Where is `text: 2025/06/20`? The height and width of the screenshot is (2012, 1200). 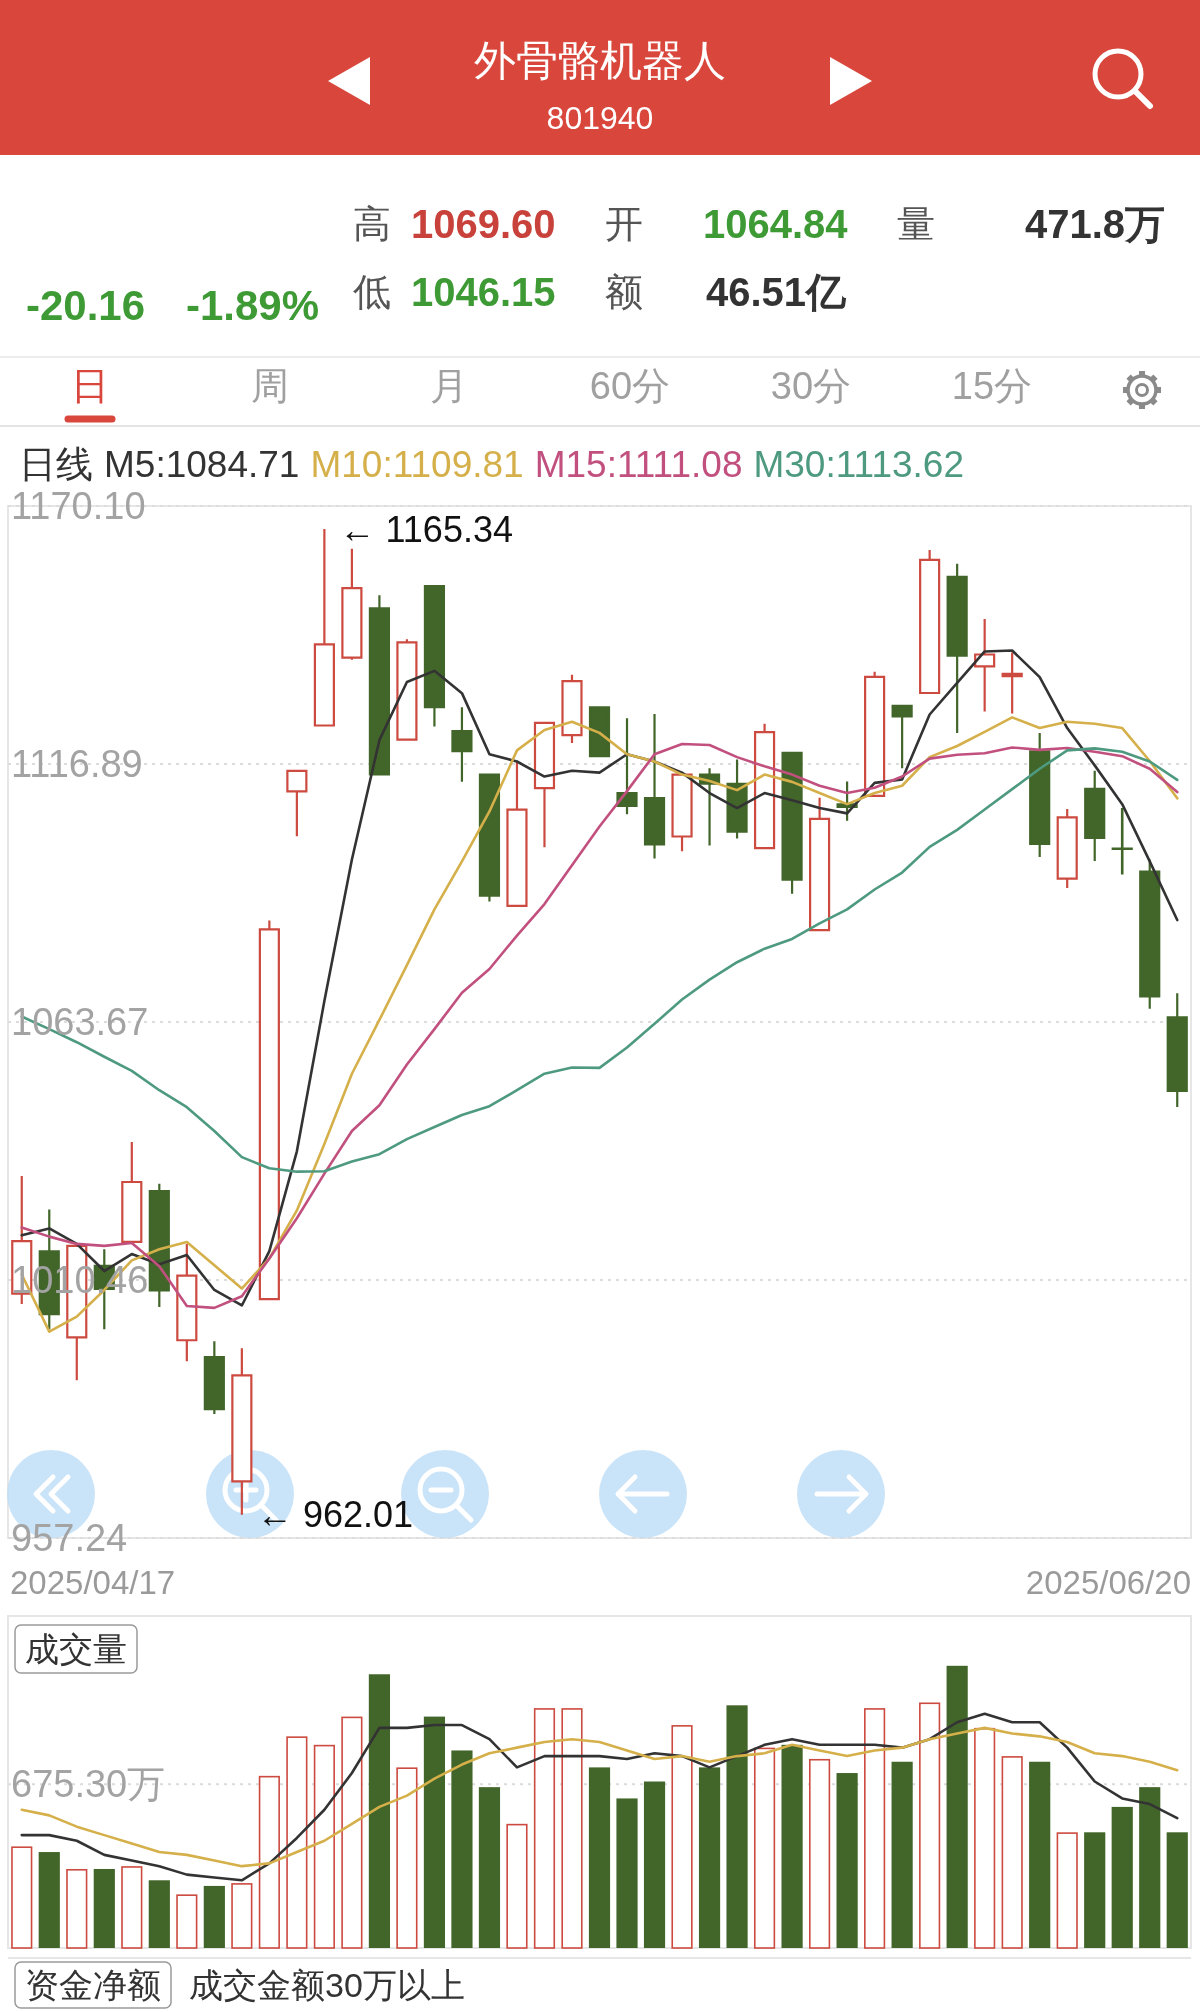
text: 2025/06/20 is located at coordinates (1108, 1582).